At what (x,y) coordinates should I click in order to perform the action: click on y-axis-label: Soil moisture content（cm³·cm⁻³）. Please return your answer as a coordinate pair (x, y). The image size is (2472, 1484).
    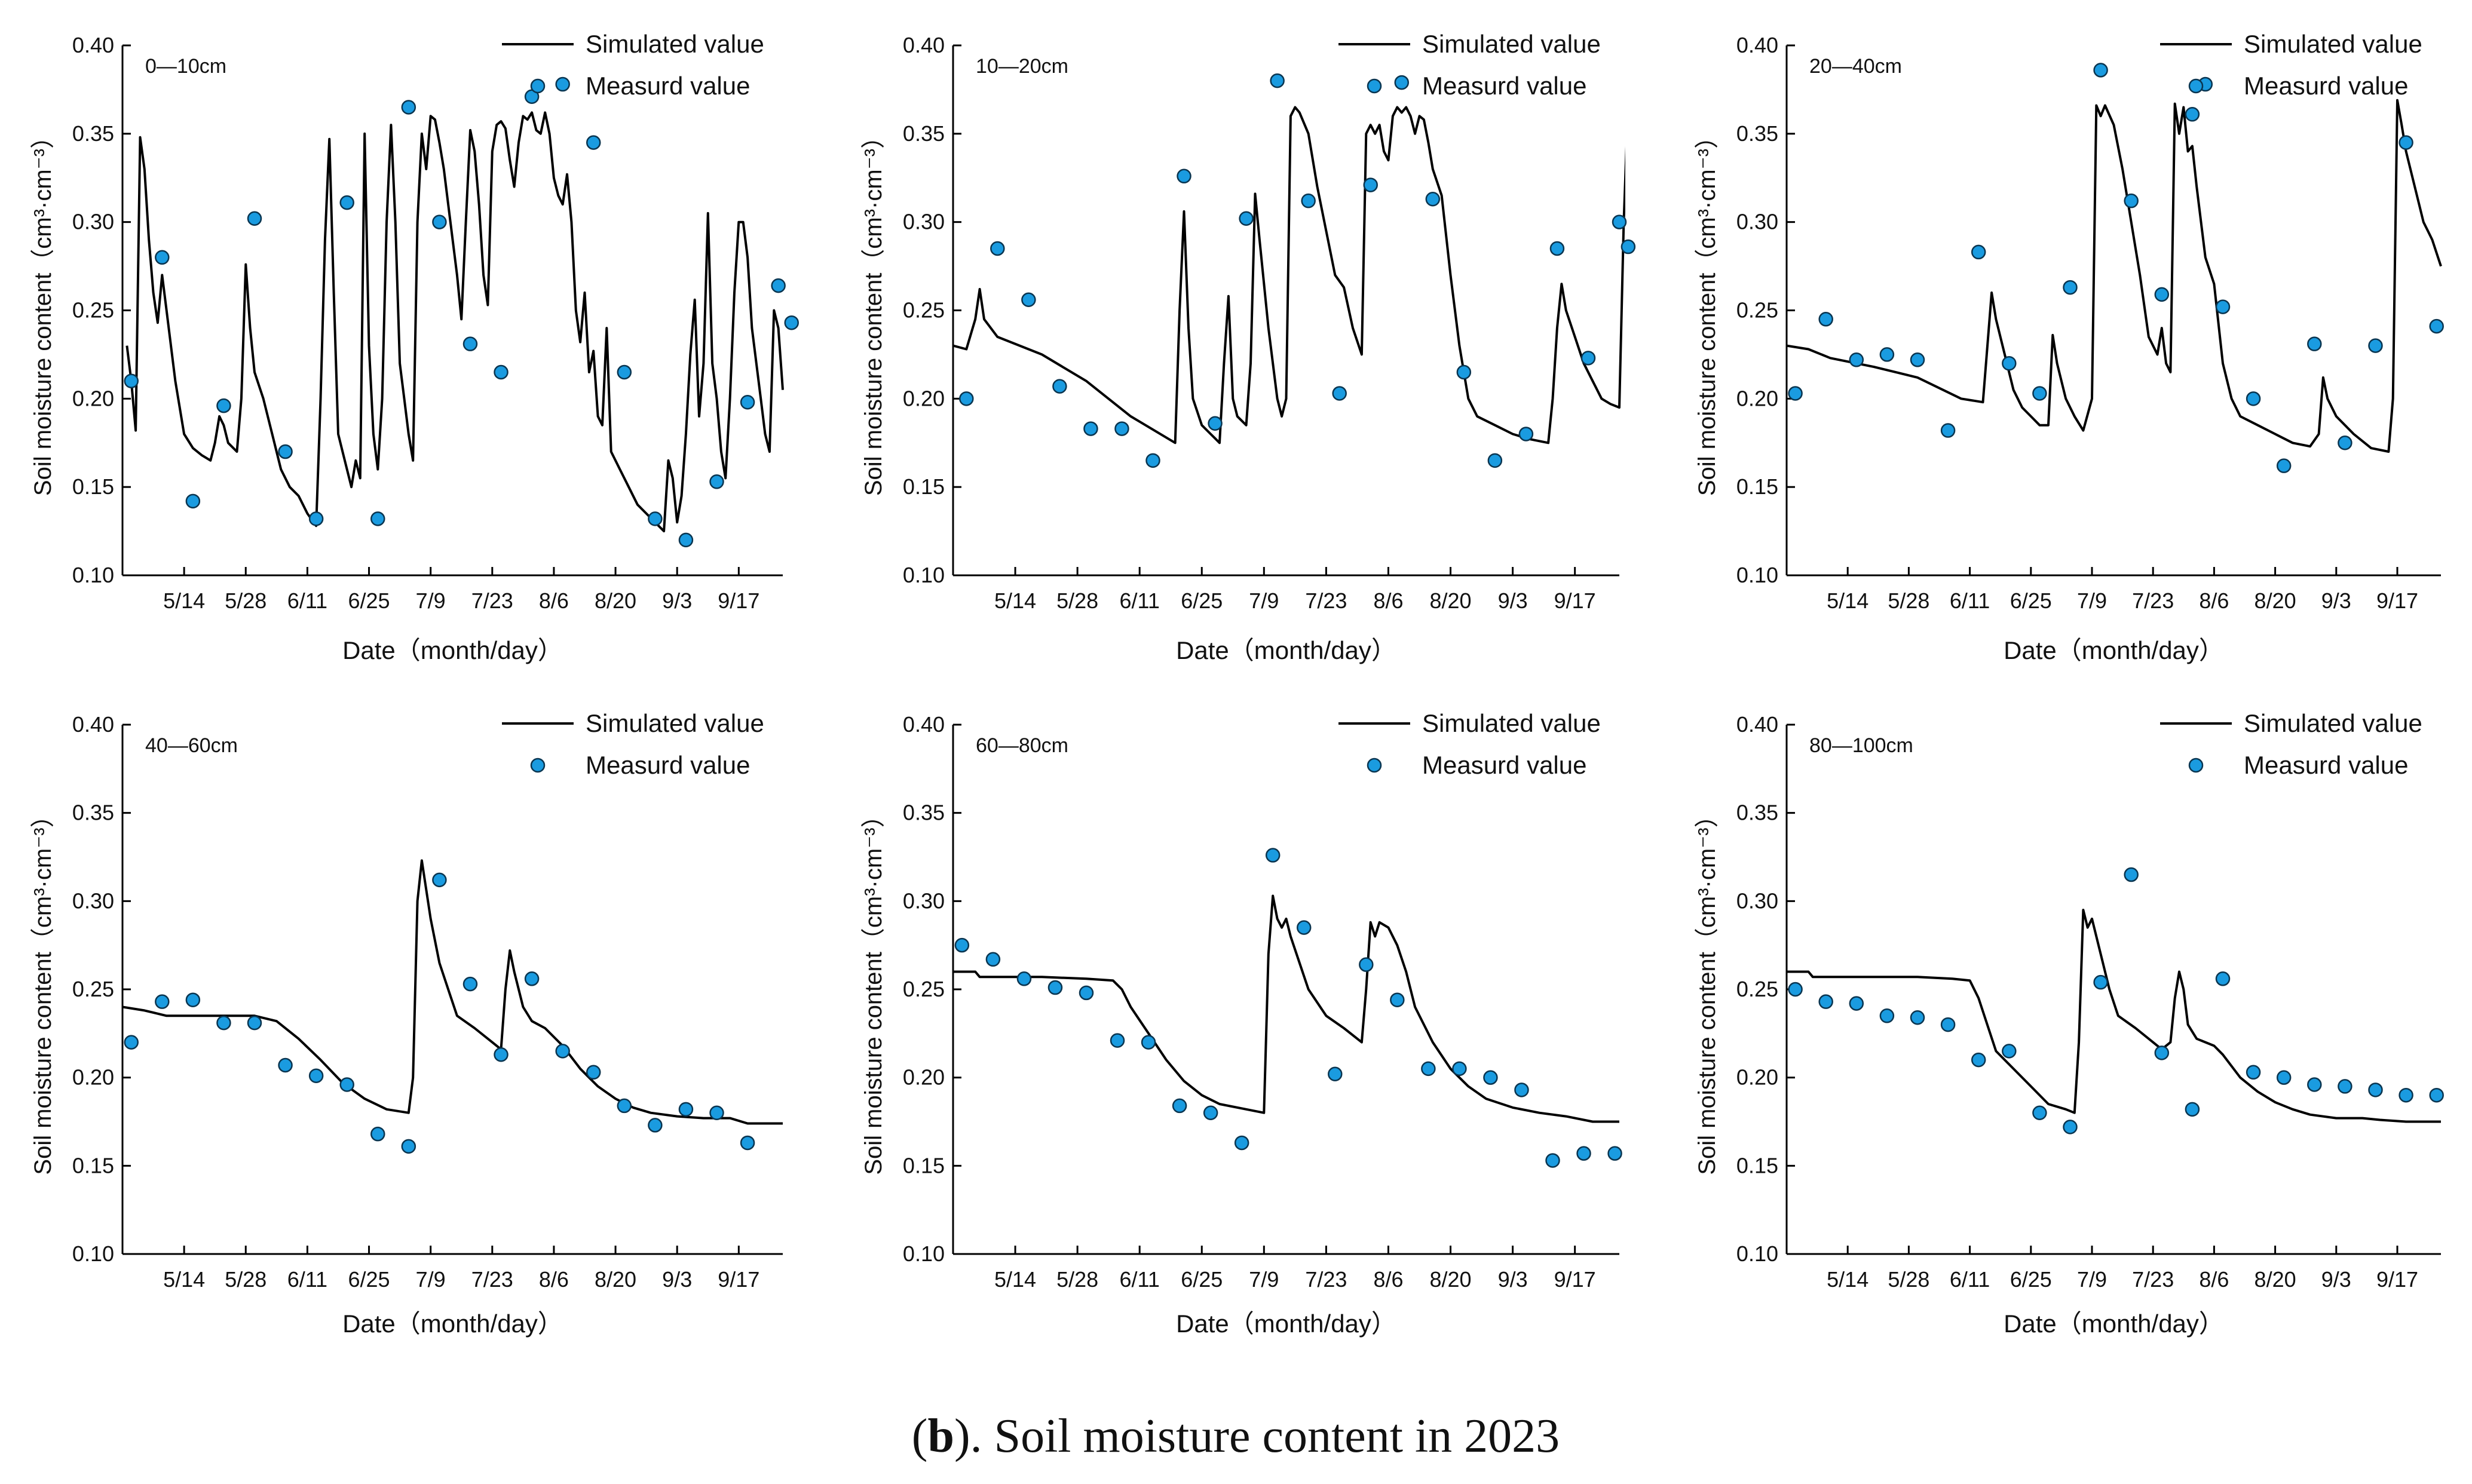
    Looking at the image, I should click on (873, 310).